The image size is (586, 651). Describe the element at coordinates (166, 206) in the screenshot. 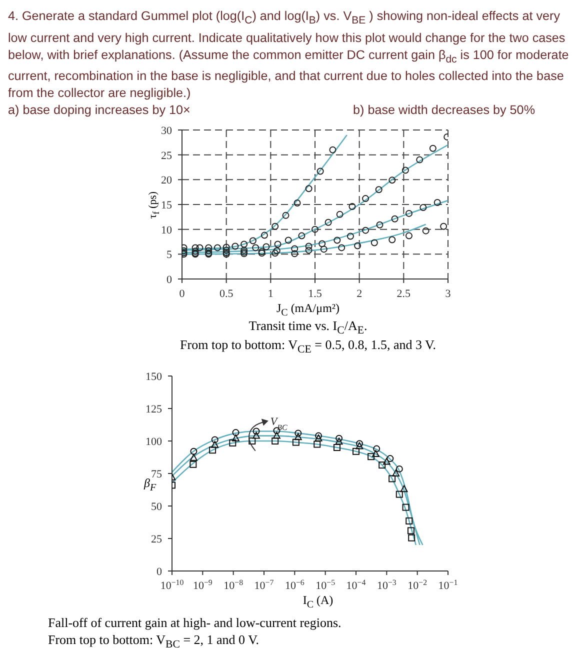

I see `y-tick-label: 15` at that location.